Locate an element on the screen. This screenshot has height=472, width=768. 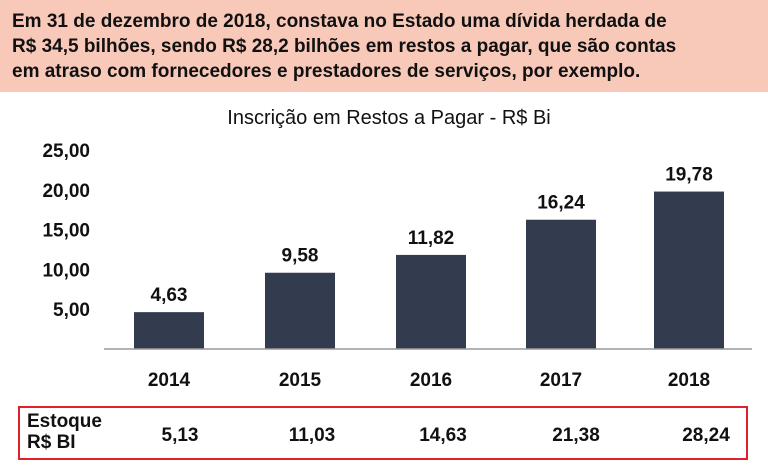
data-label-2015: 9,58 is located at coordinates (300, 256).